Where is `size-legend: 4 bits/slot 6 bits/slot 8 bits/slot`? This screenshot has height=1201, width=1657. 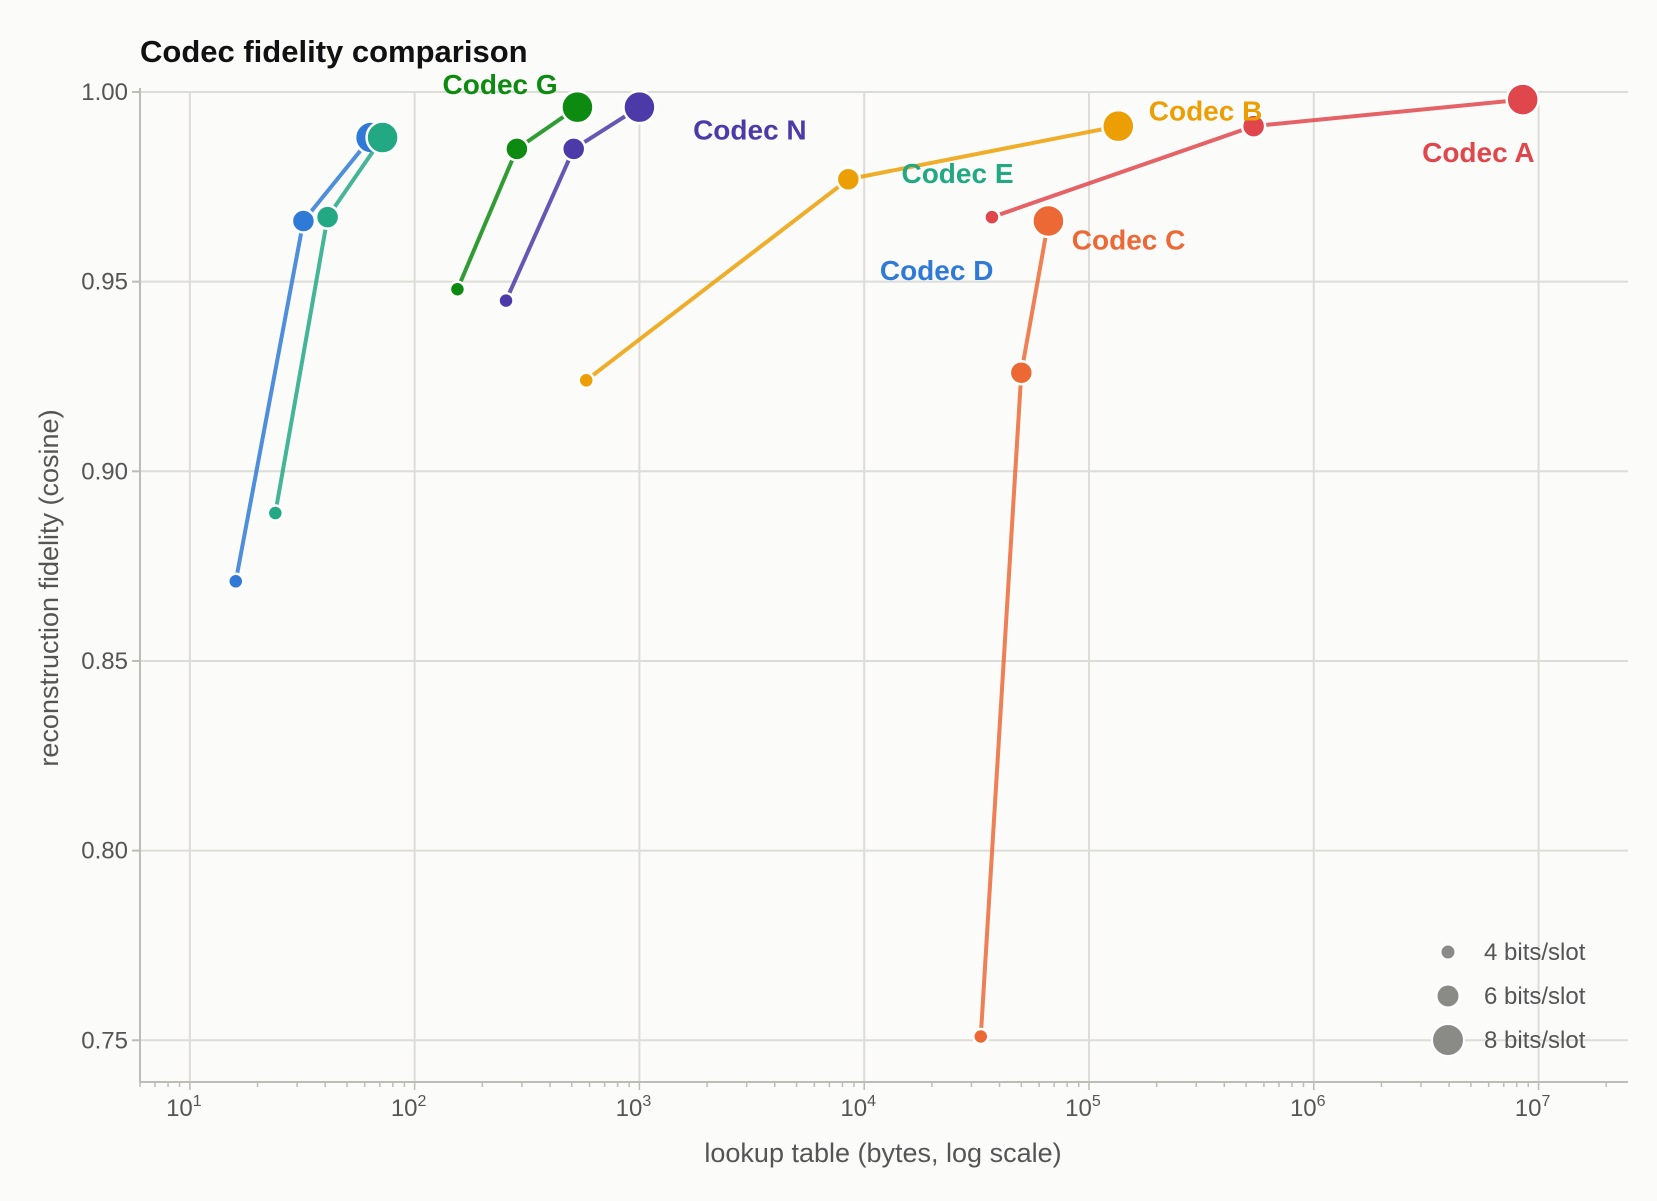
size-legend: 4 bits/slot 6 bits/slot 8 bits/slot is located at coordinates (1508, 998).